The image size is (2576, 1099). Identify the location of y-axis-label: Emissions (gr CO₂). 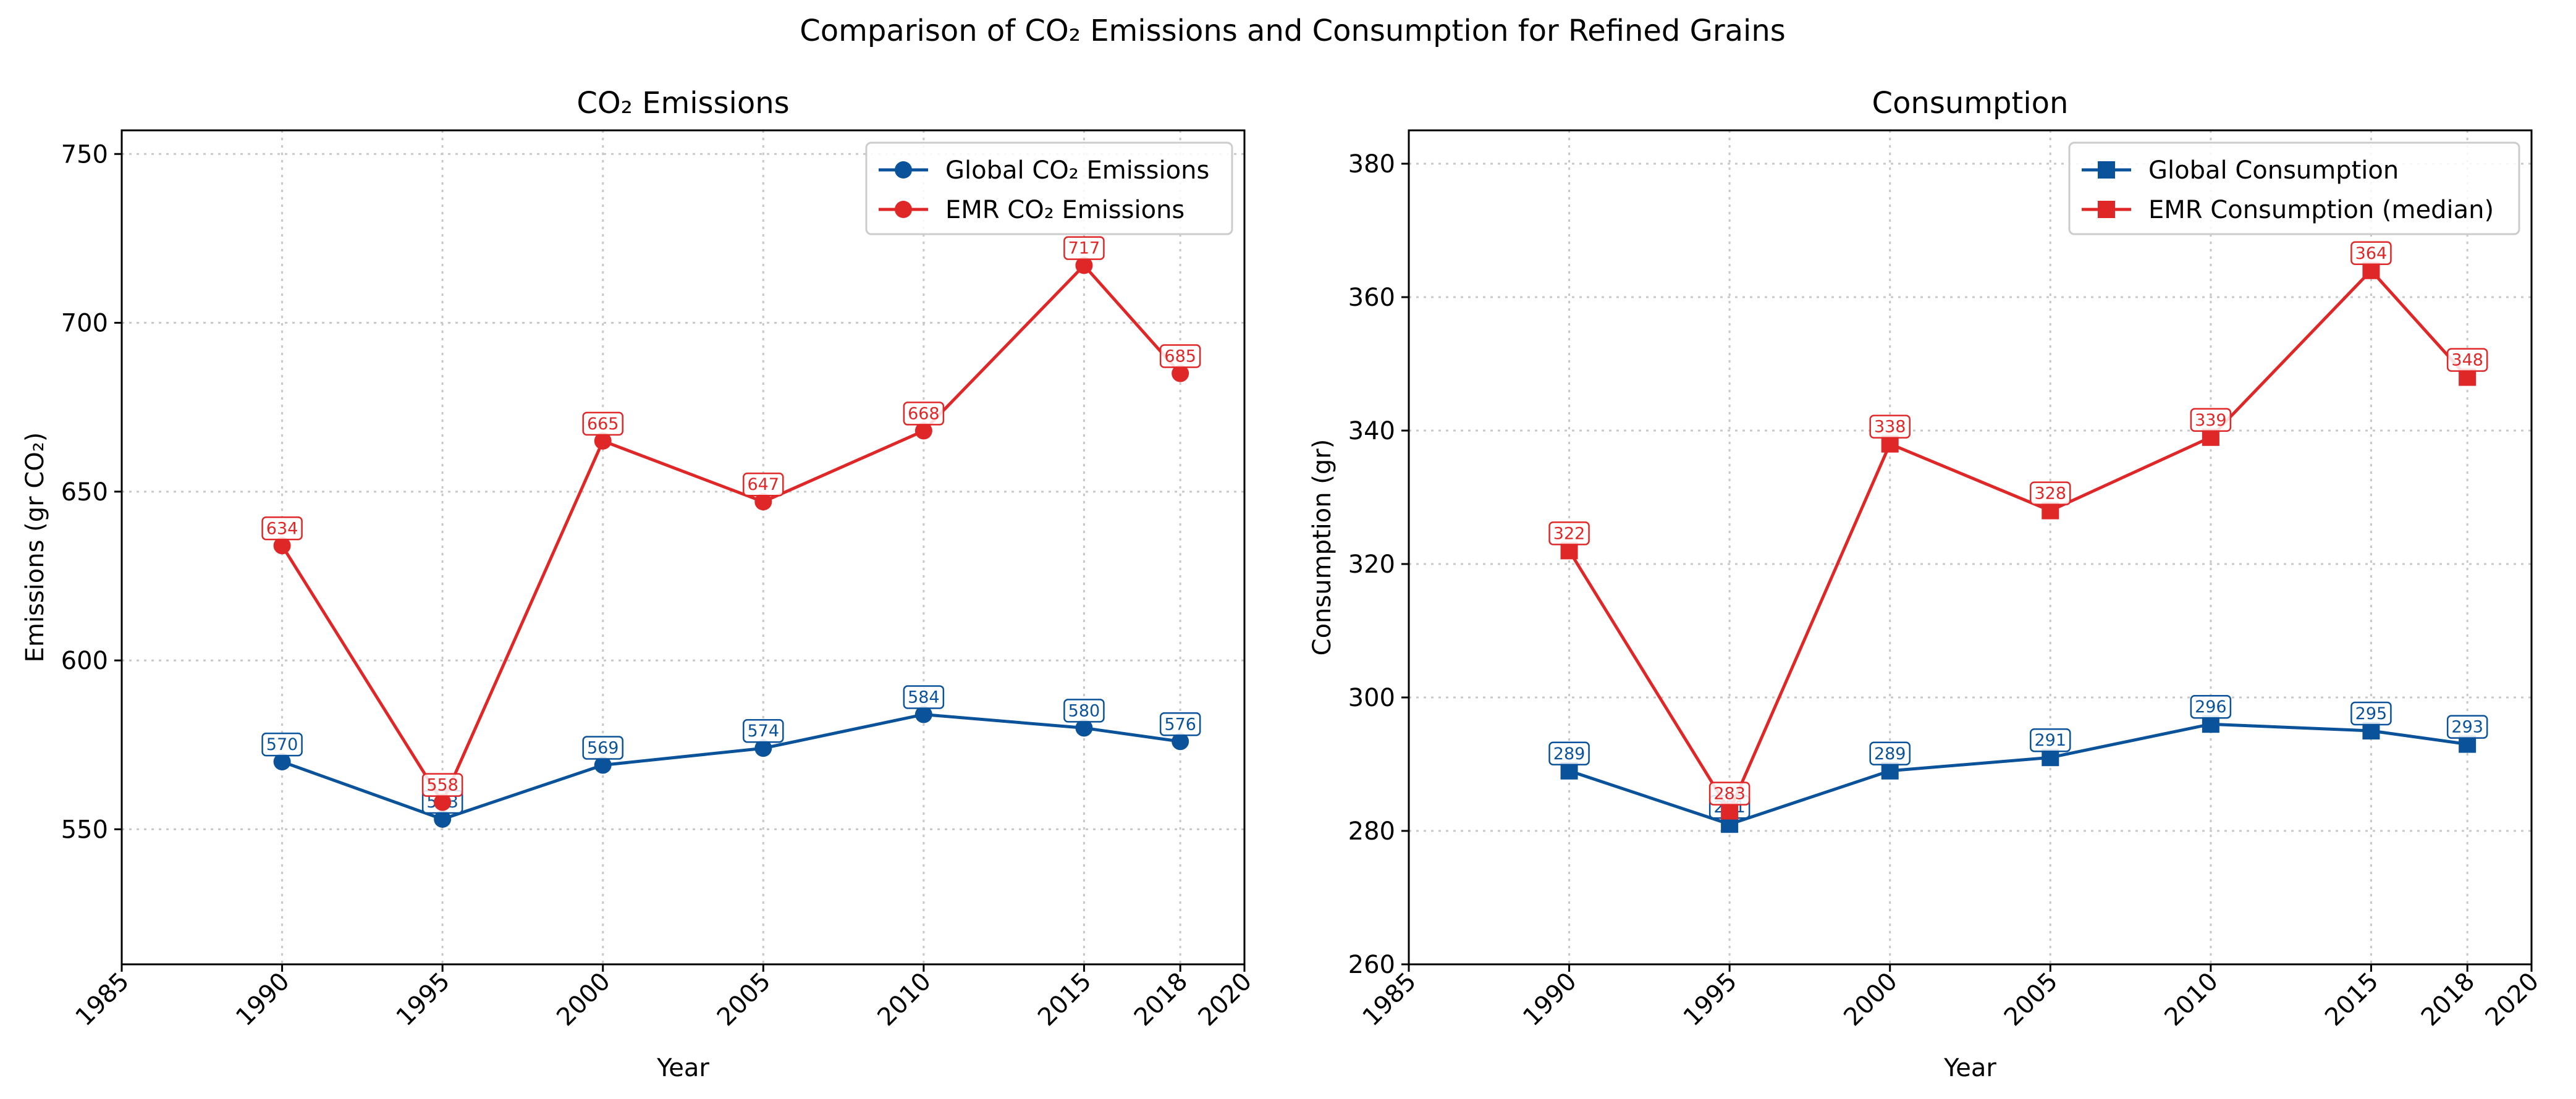
(35, 547).